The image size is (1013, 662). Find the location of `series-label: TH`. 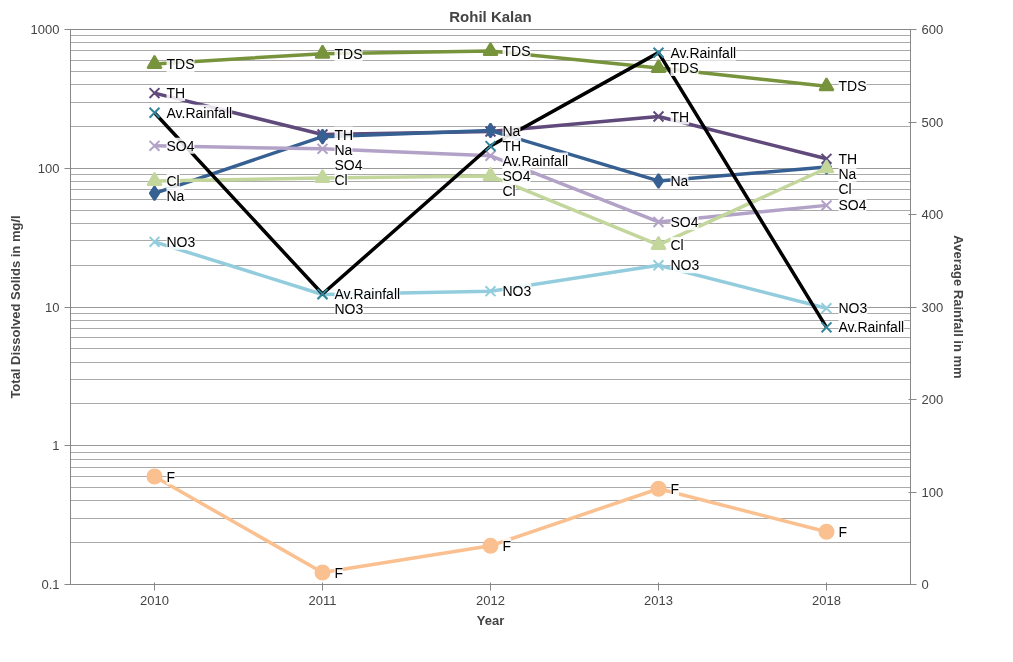

series-label: TH is located at coordinates (344, 134).